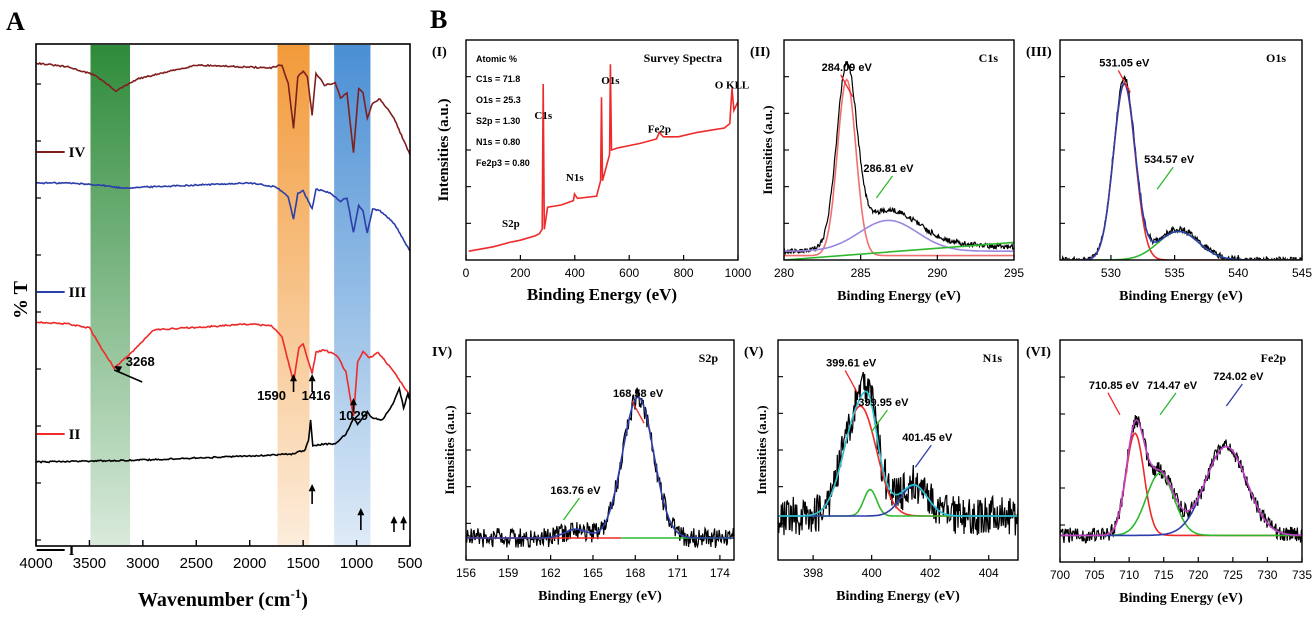  What do you see at coordinates (1060, 575) in the screenshot?
I see `fe2p-tick-label: 700` at bounding box center [1060, 575].